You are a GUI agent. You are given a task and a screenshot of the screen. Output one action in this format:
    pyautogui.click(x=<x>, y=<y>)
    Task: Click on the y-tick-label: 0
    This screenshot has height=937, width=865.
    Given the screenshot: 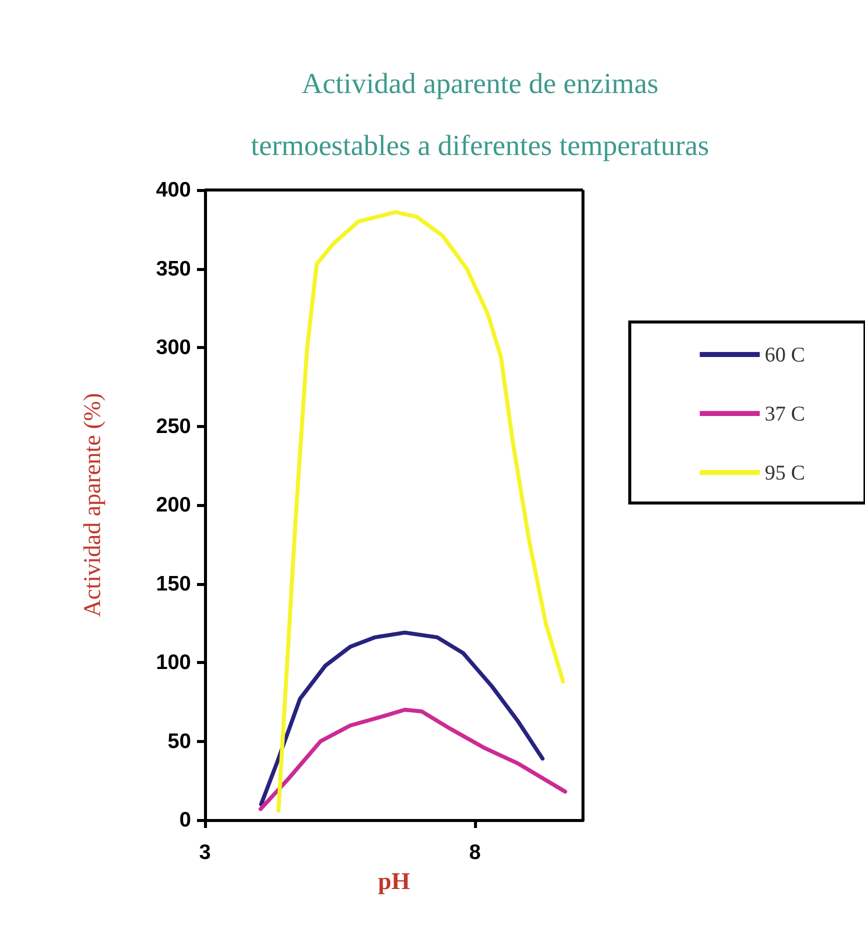 What is the action you would take?
    pyautogui.click(x=185, y=820)
    